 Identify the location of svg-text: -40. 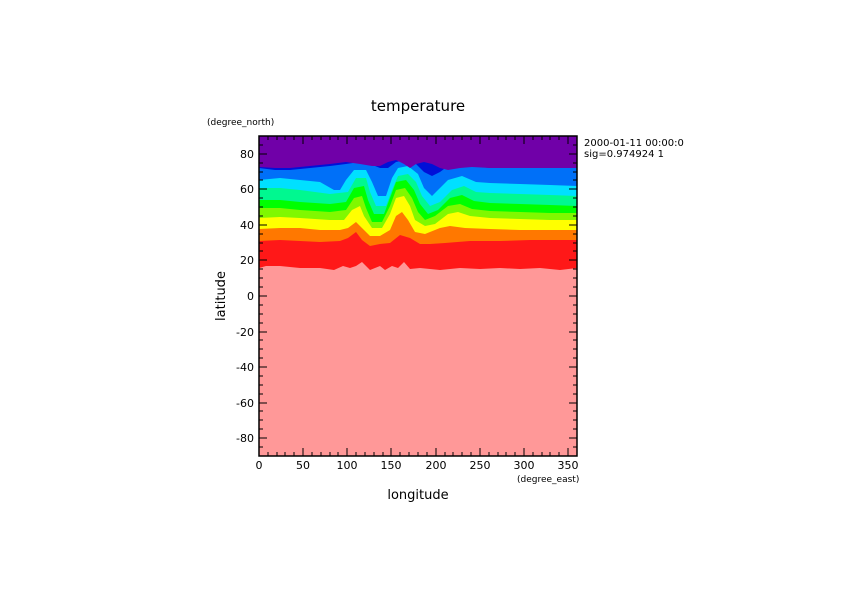
(245, 367).